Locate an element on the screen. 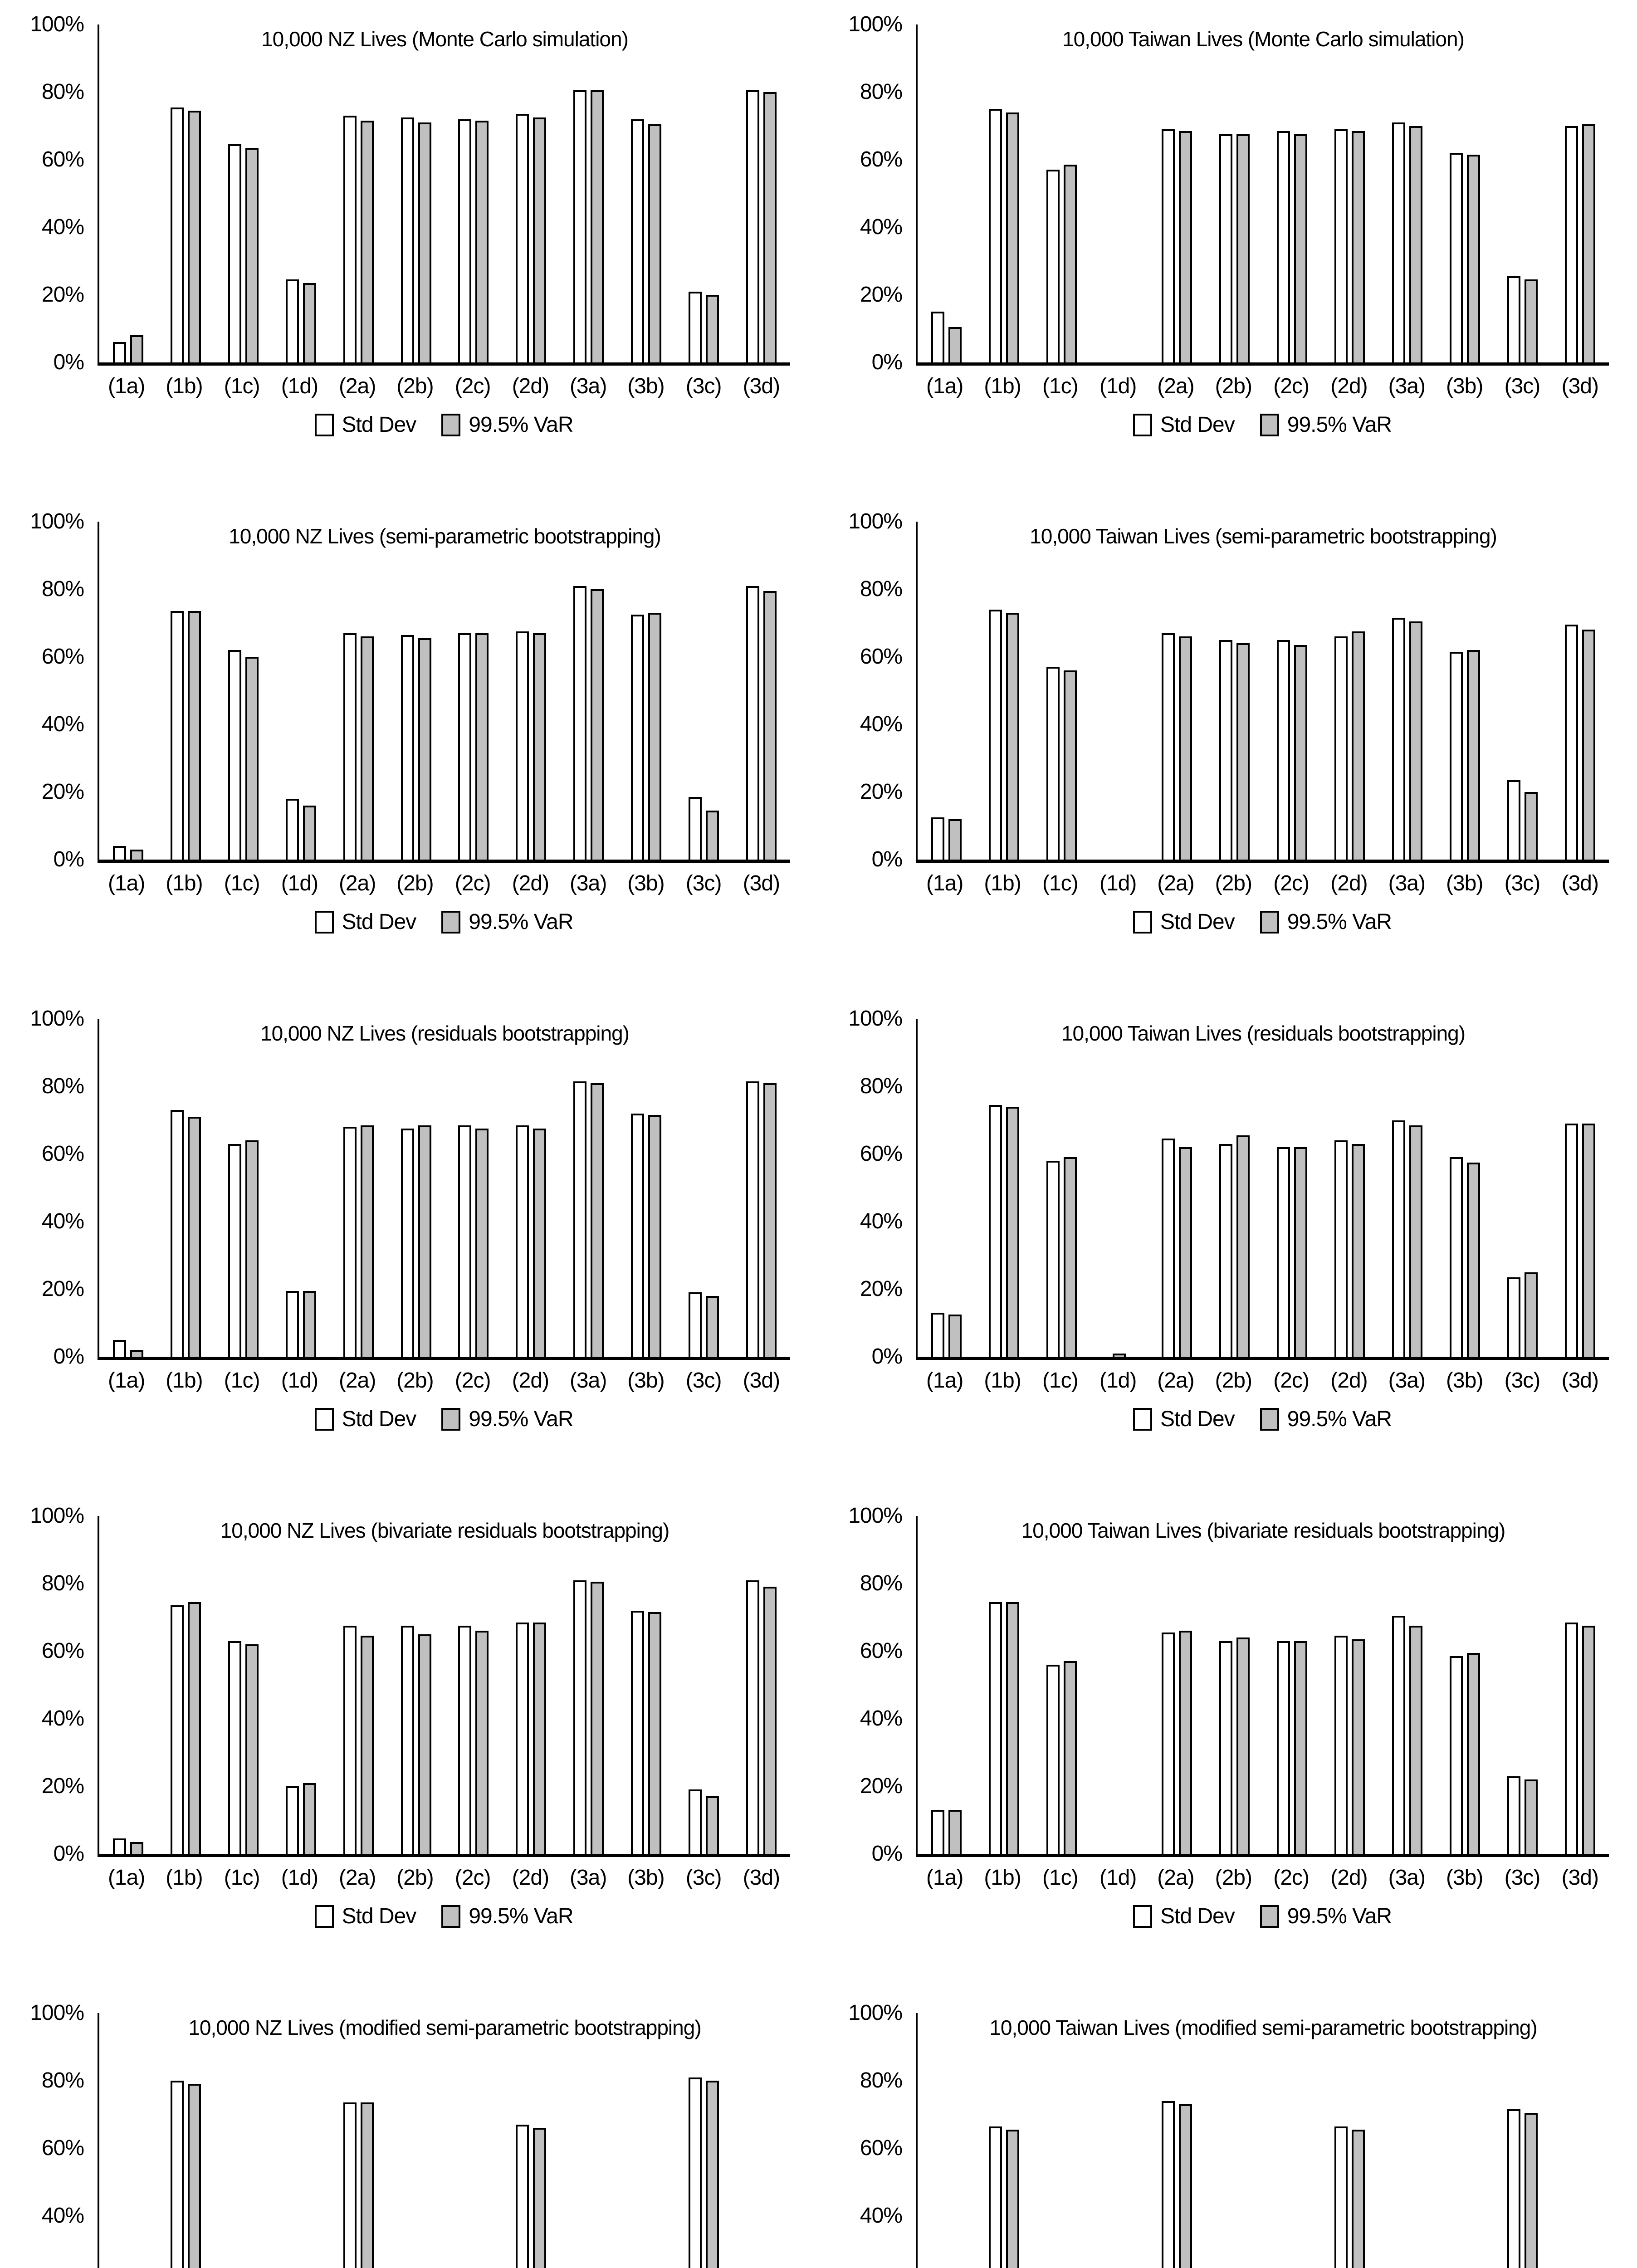 This screenshot has width=1637, height=2268. y-tick-label: 60% is located at coordinates (881, 2148).